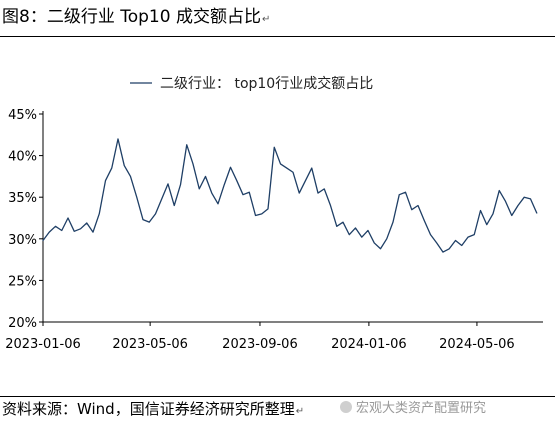 Image resolution: width=555 pixels, height=428 pixels. I want to click on y-tick-label: 45%, so click(22, 115).